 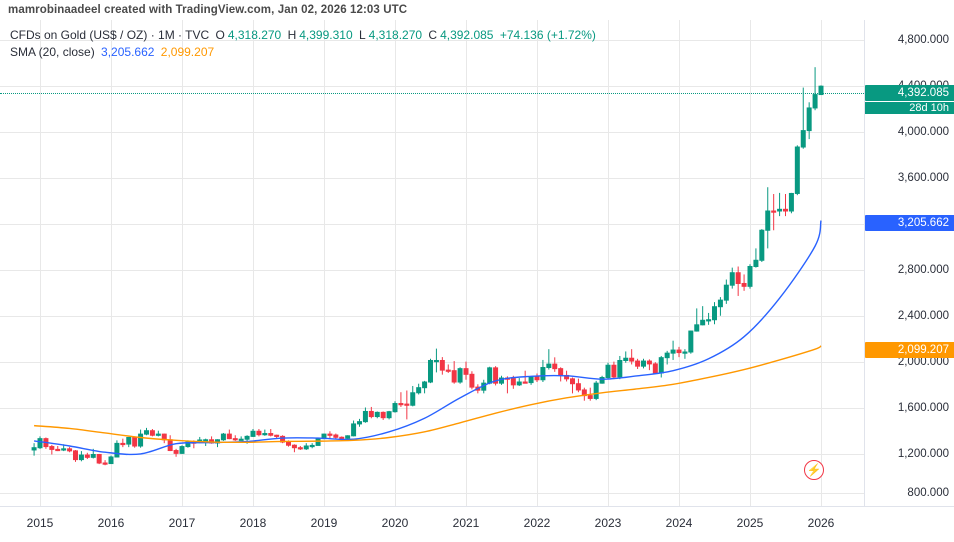 What do you see at coordinates (821, 523) in the screenshot?
I see `time-axis-label: 2026` at bounding box center [821, 523].